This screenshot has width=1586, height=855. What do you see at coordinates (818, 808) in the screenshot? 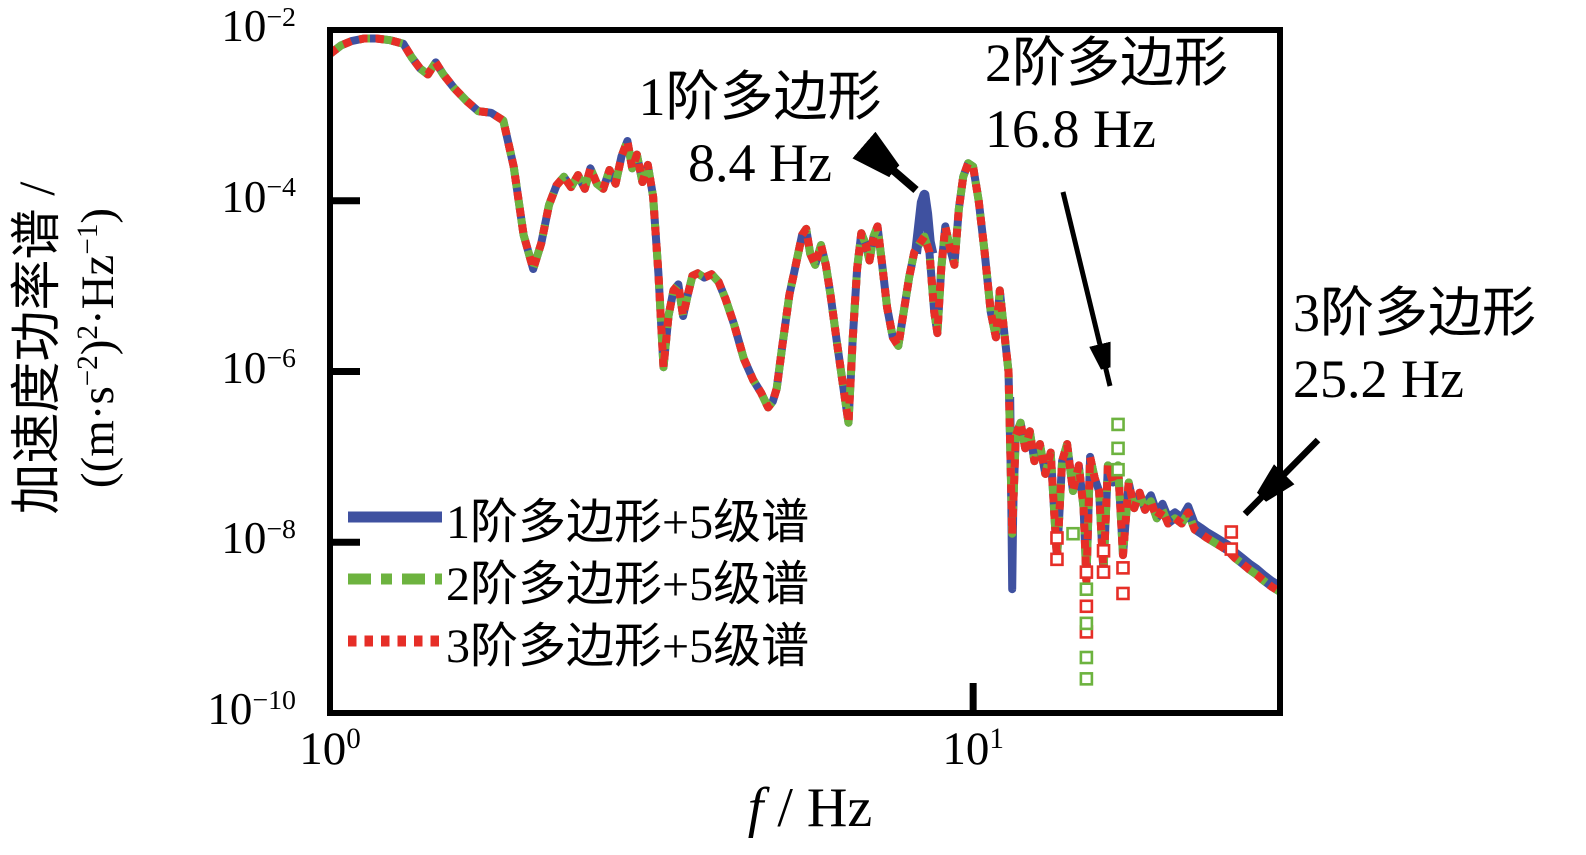
I see `x-axis-label-unit: / Hz` at bounding box center [818, 808].